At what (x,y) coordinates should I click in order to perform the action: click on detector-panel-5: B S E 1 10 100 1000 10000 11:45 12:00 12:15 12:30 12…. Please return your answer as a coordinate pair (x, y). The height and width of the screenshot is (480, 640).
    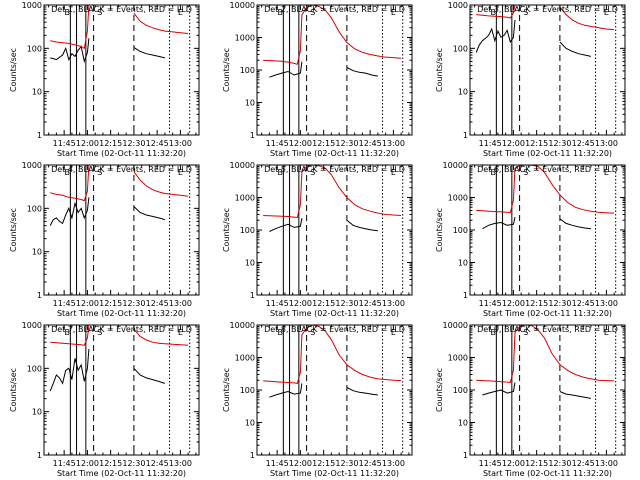
    Looking at the image, I should click on (317, 239).